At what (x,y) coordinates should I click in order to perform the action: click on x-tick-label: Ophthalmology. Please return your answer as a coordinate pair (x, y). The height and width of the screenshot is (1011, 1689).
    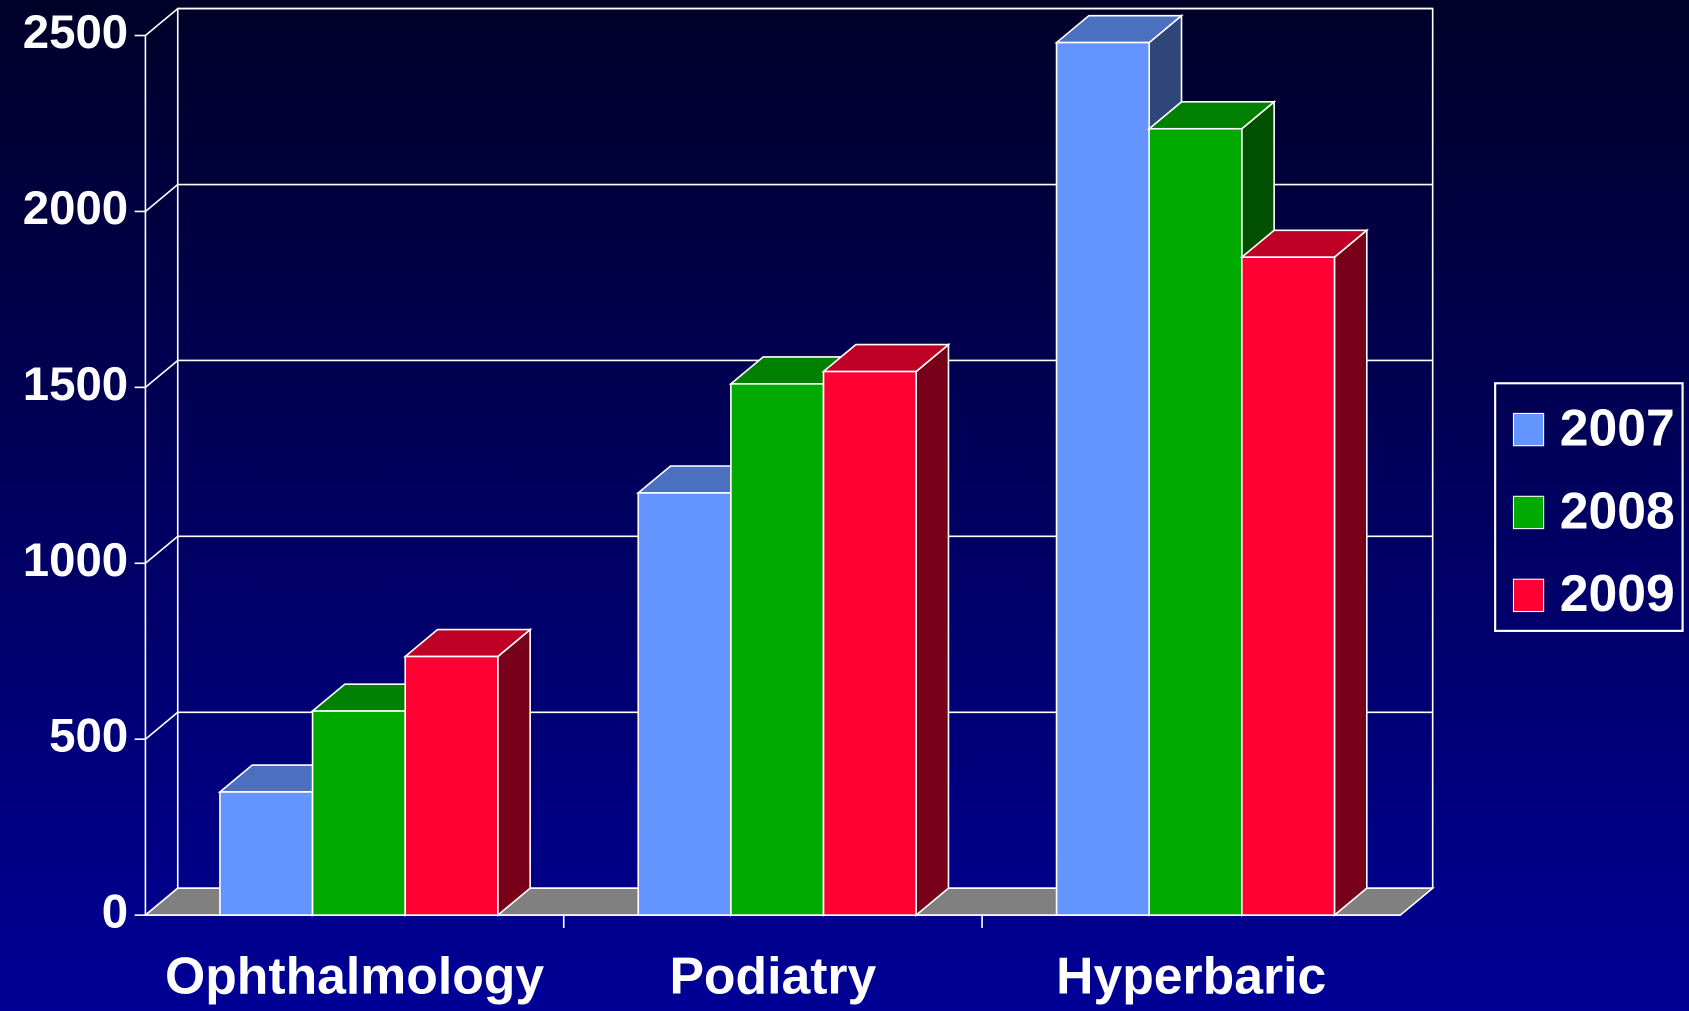
    Looking at the image, I should click on (354, 975).